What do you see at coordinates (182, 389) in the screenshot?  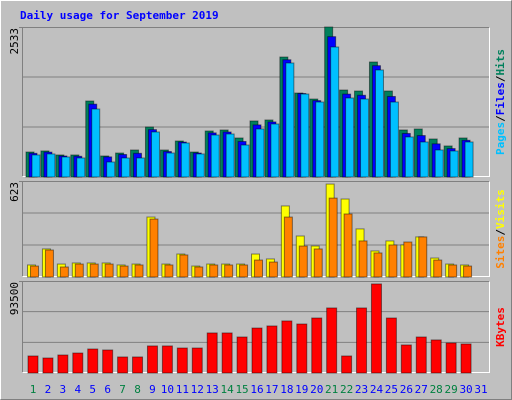 I see `x-tick-label: 11` at bounding box center [182, 389].